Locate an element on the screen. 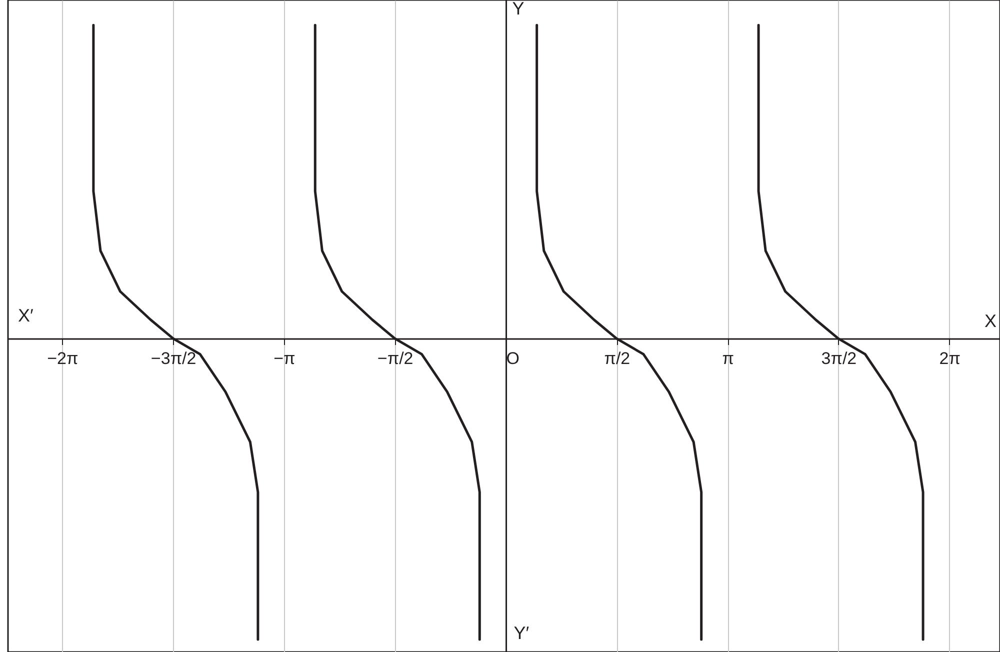 This screenshot has width=1000, height=652. x-tick-label: π/2 is located at coordinates (617, 358).